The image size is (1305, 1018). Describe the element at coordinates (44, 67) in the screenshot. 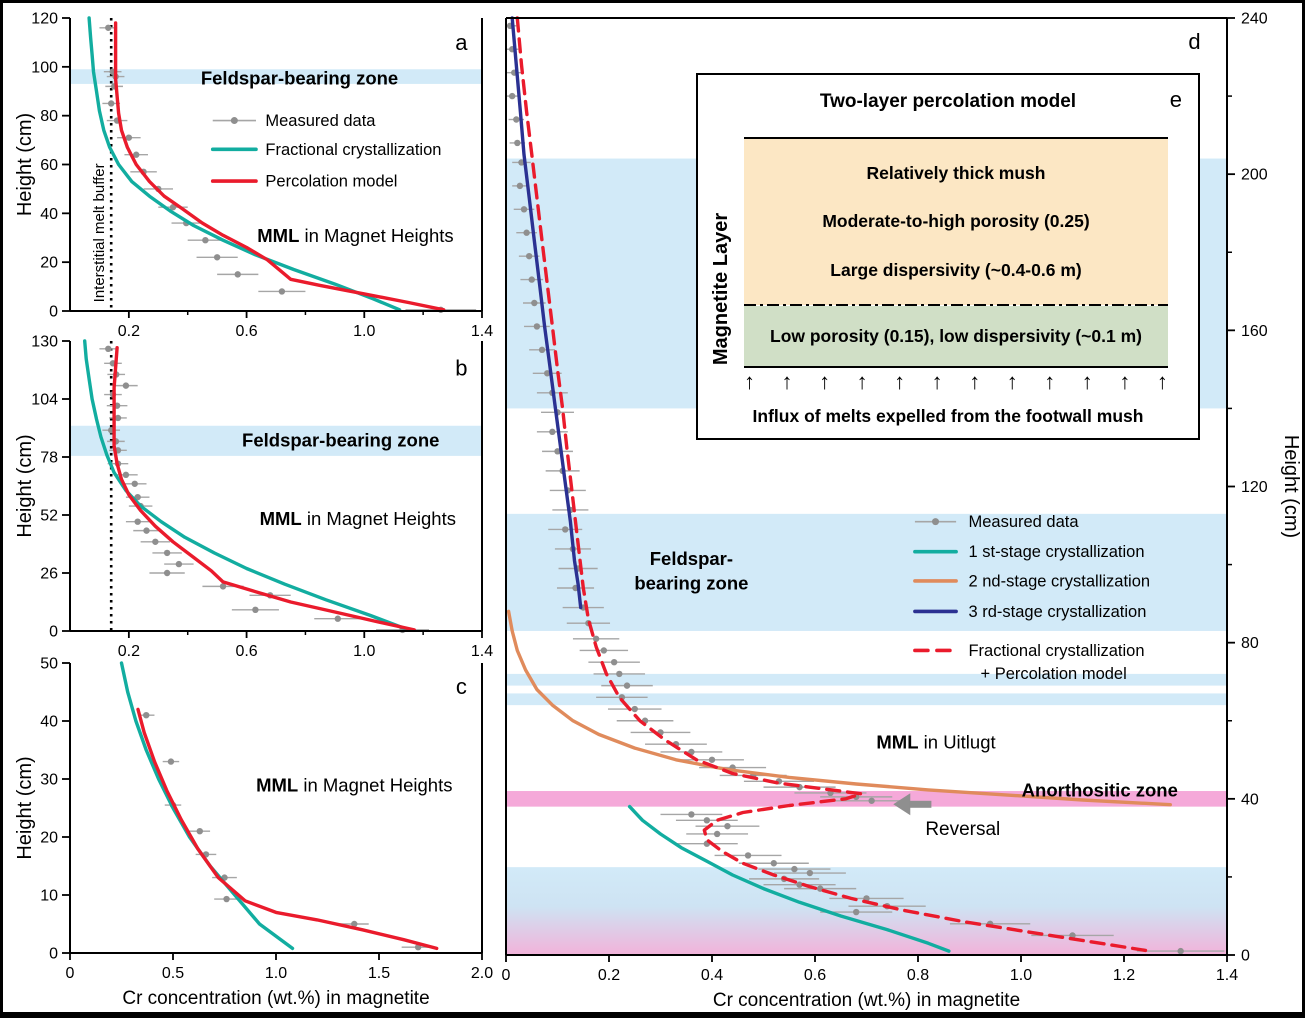

I see `y-tick-label: 100` at that location.